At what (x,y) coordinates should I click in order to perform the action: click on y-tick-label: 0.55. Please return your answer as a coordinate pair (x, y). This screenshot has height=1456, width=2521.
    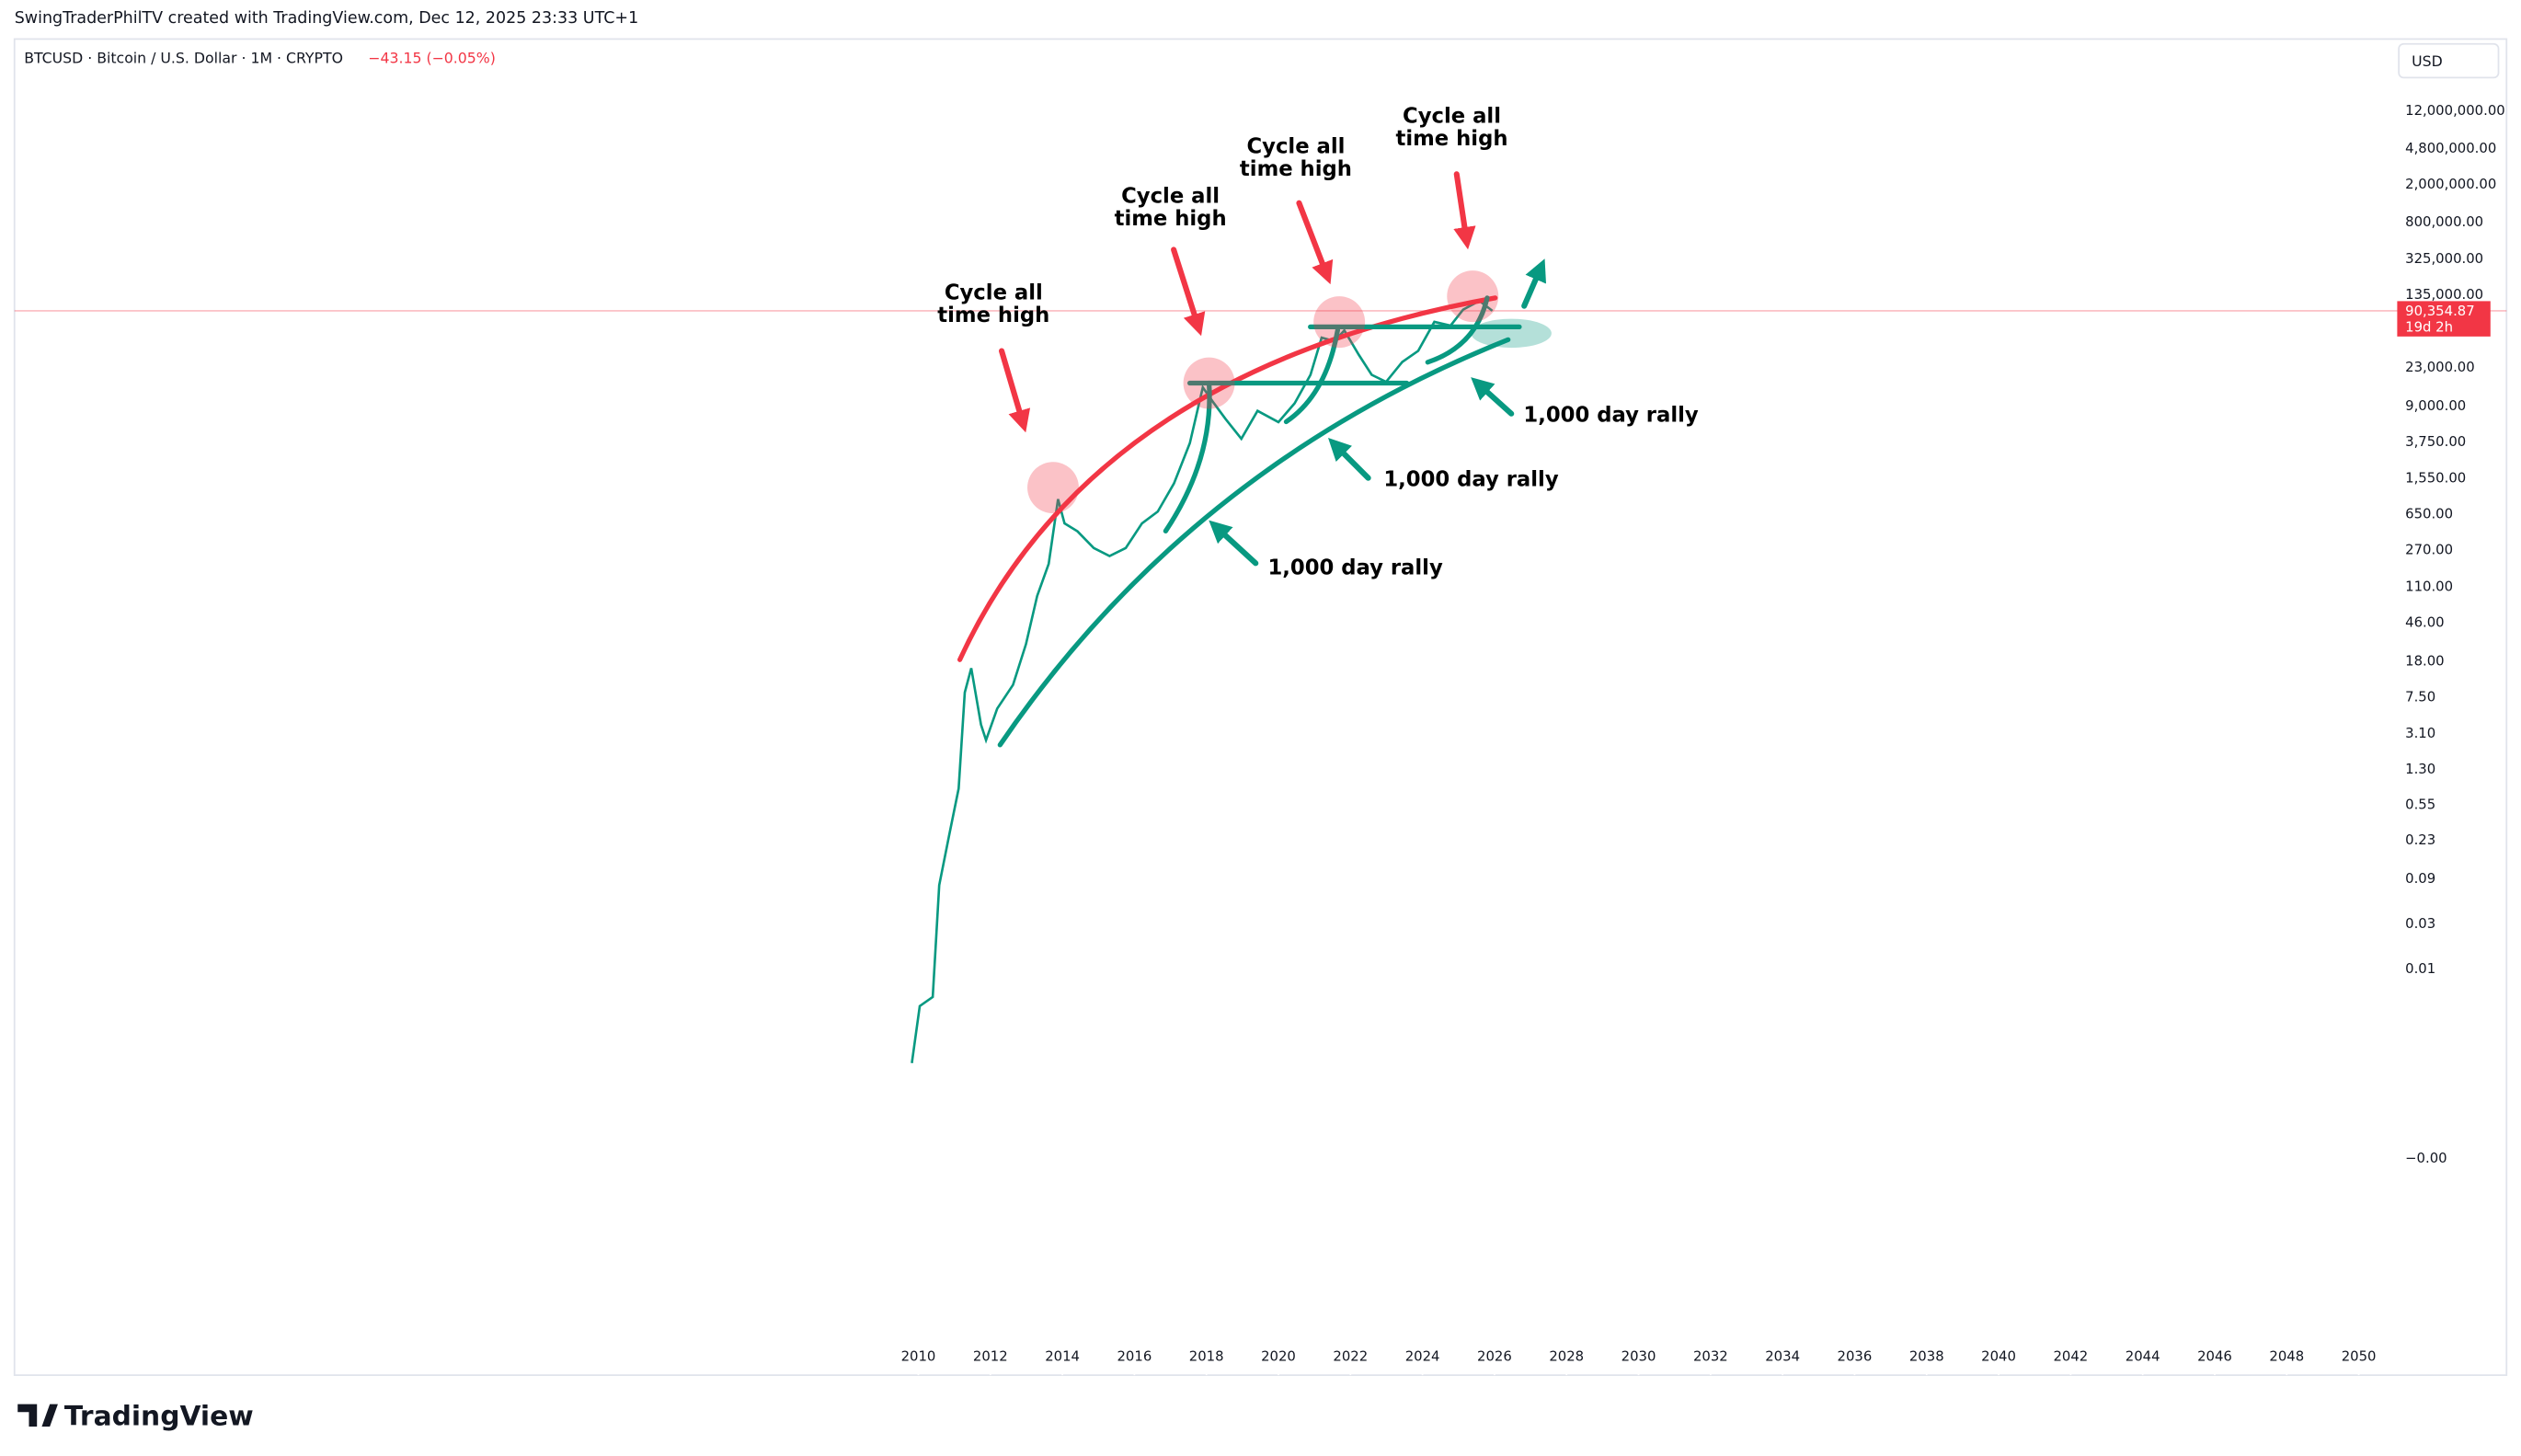
    Looking at the image, I should click on (2420, 804).